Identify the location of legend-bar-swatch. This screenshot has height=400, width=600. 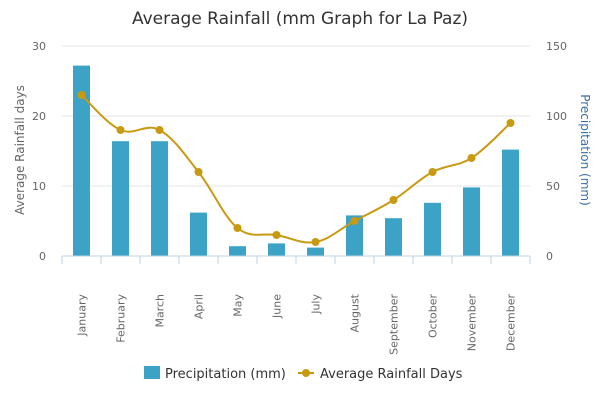
(152, 372).